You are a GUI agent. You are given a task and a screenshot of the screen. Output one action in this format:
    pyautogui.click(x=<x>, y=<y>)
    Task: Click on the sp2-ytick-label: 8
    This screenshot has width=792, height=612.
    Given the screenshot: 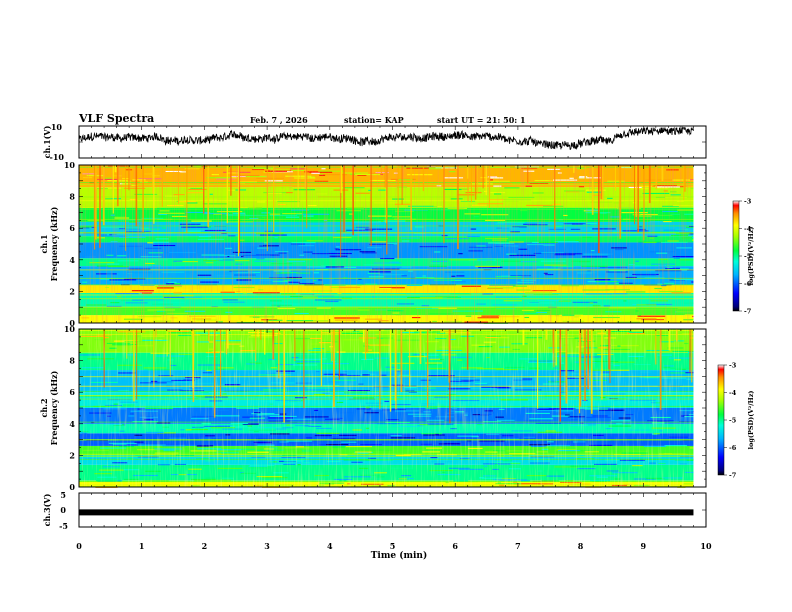 What is the action you would take?
    pyautogui.click(x=72, y=361)
    